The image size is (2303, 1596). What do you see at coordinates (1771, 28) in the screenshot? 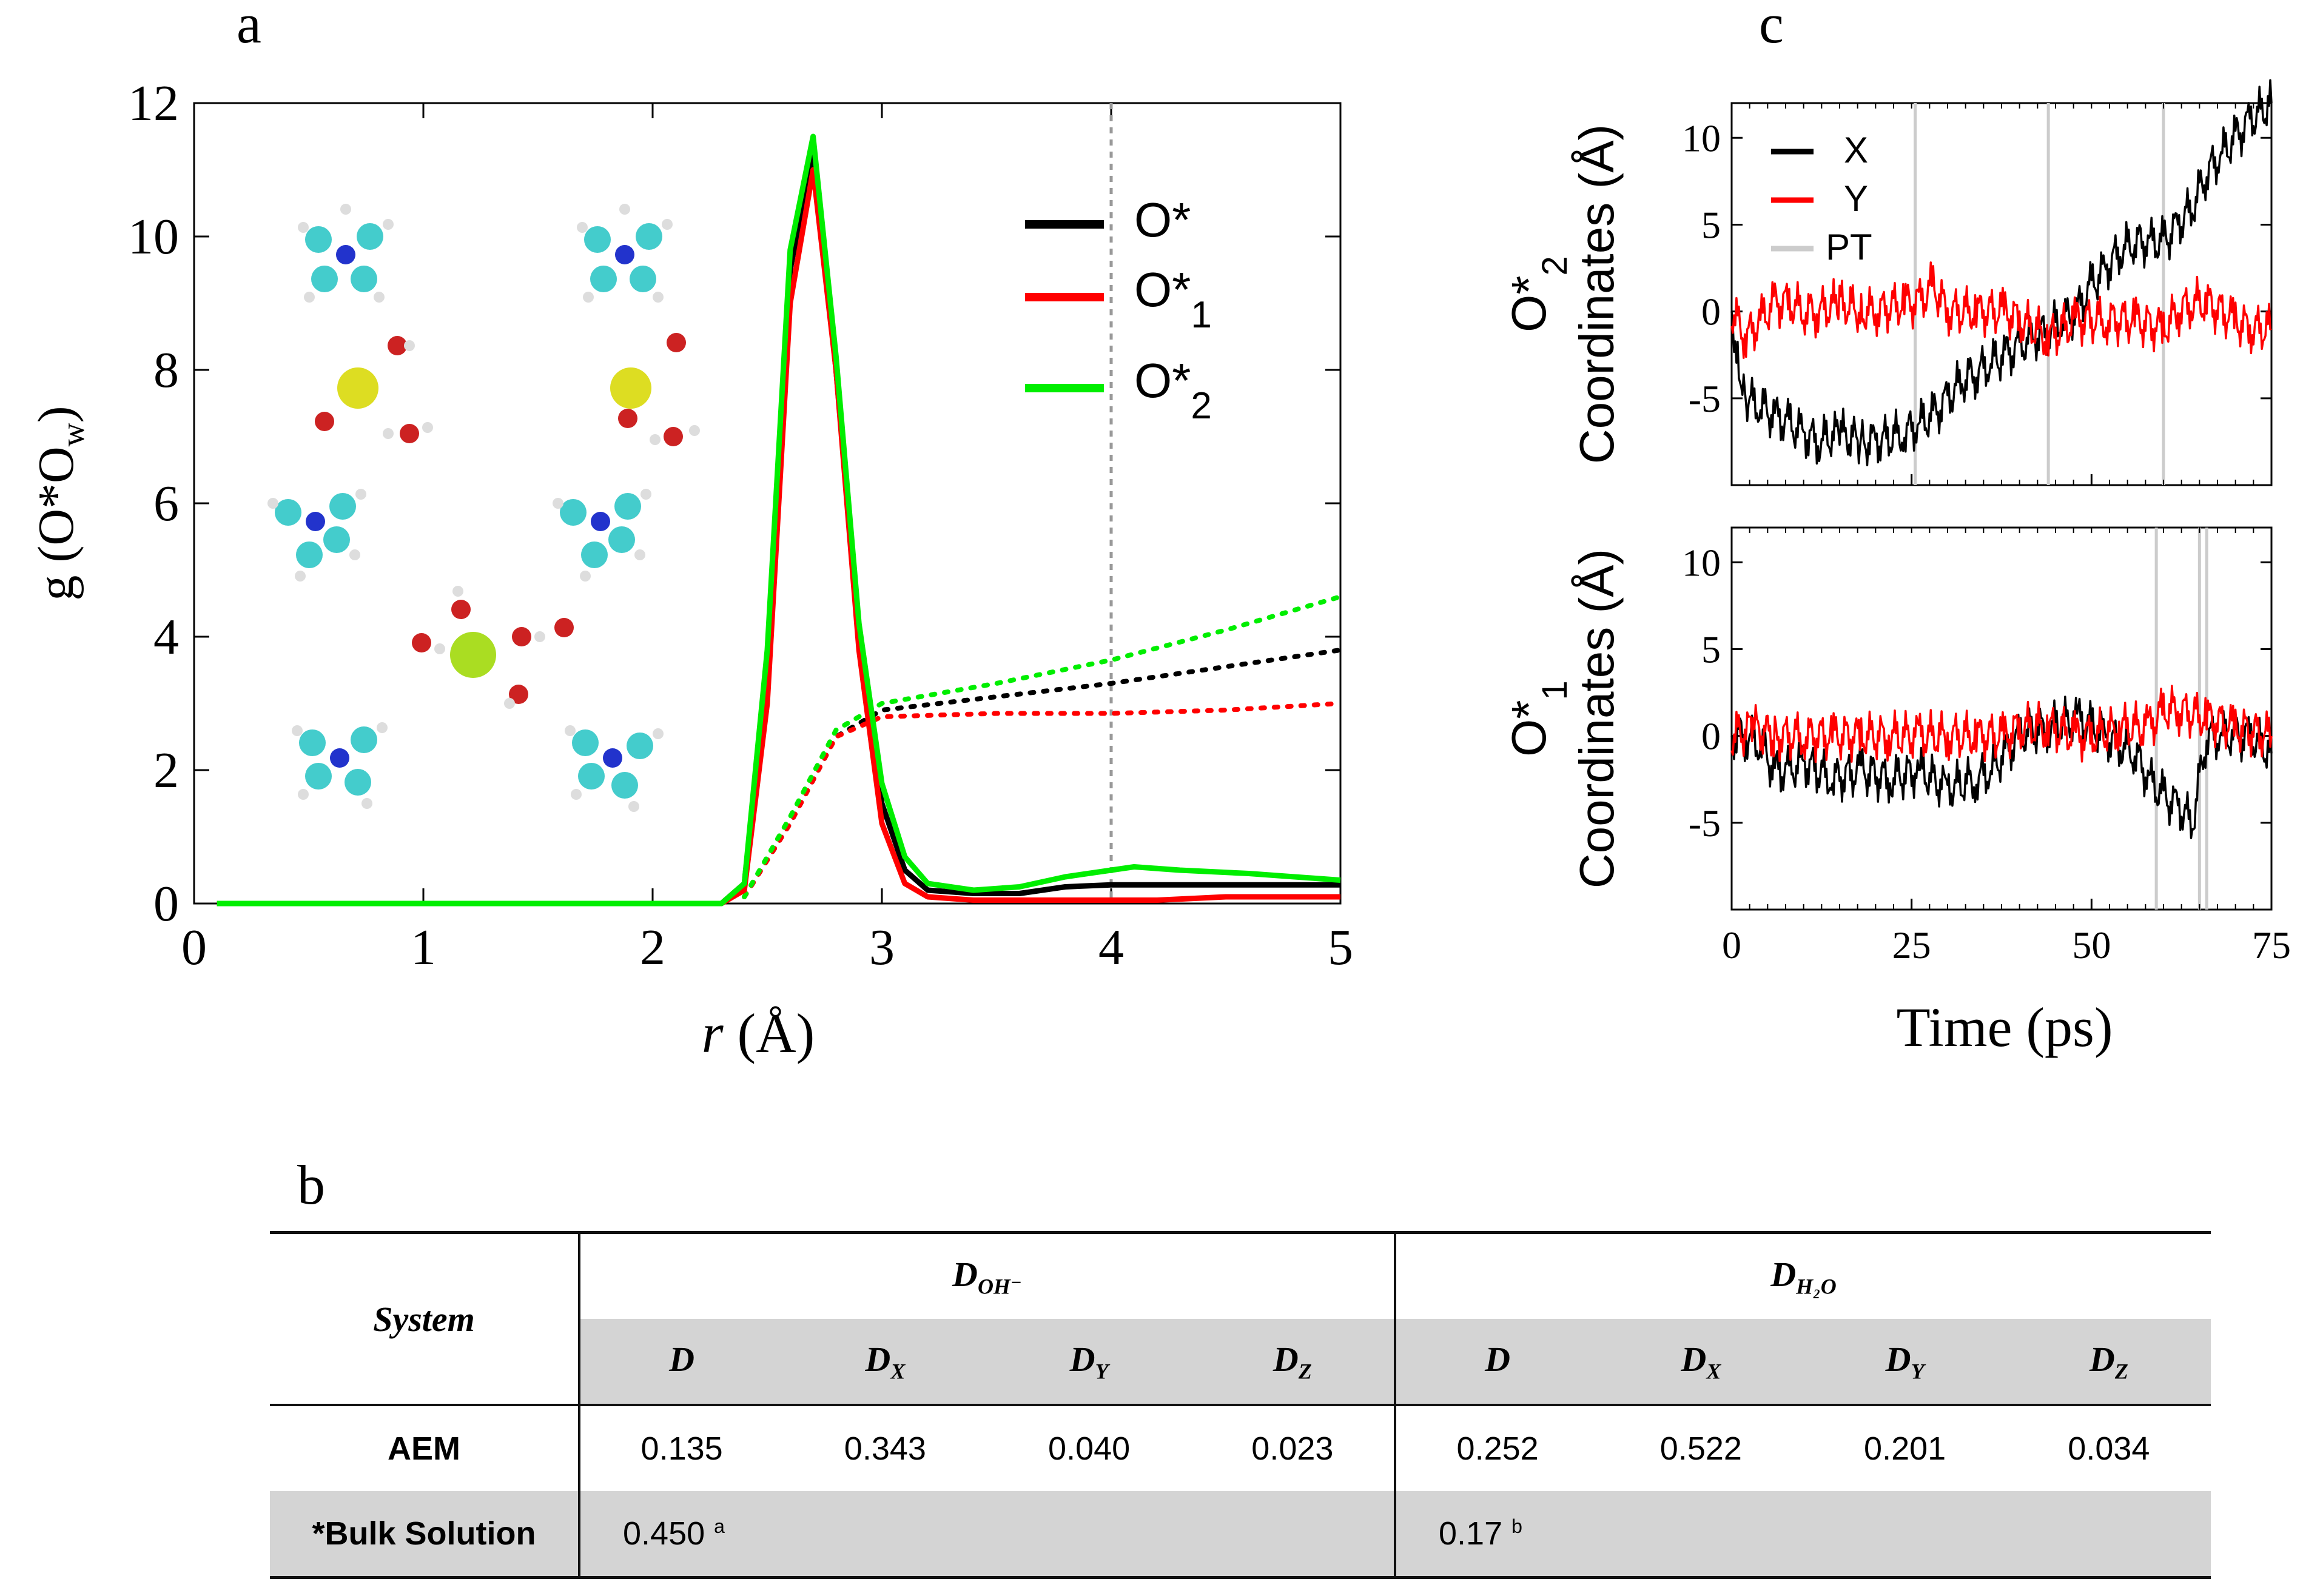
I see `panel-label-c: c` at bounding box center [1771, 28].